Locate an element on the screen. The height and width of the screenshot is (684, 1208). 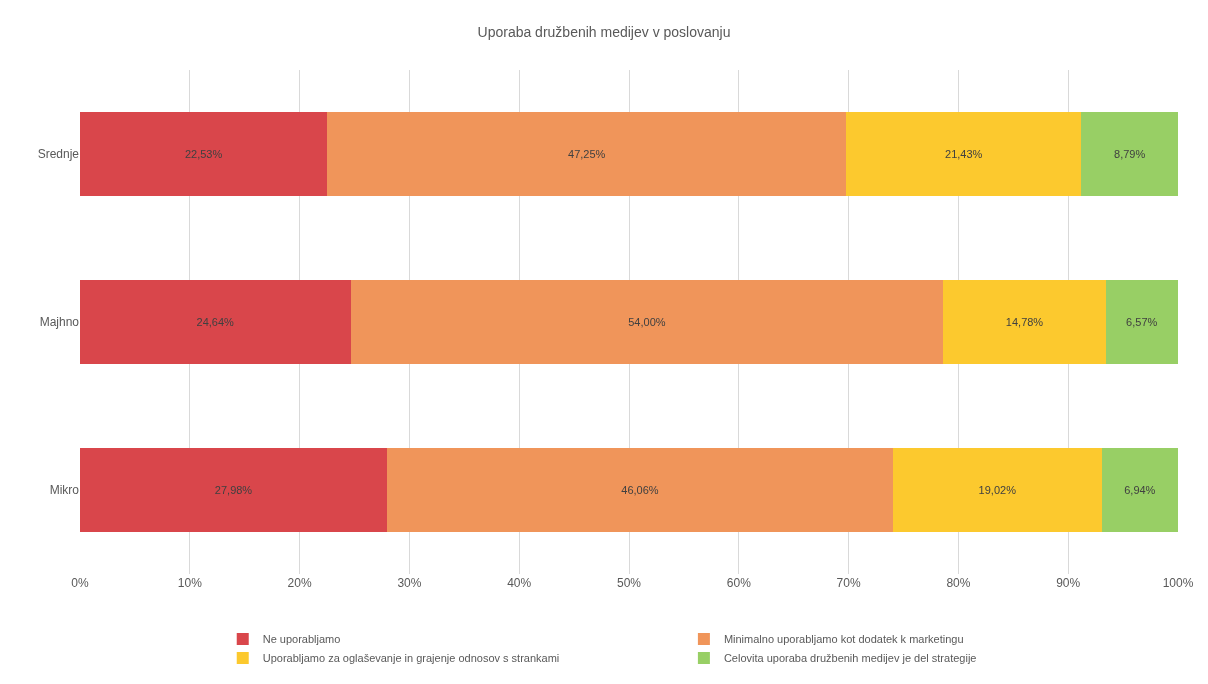
x-tick-label: 100% is located at coordinates (1178, 583).